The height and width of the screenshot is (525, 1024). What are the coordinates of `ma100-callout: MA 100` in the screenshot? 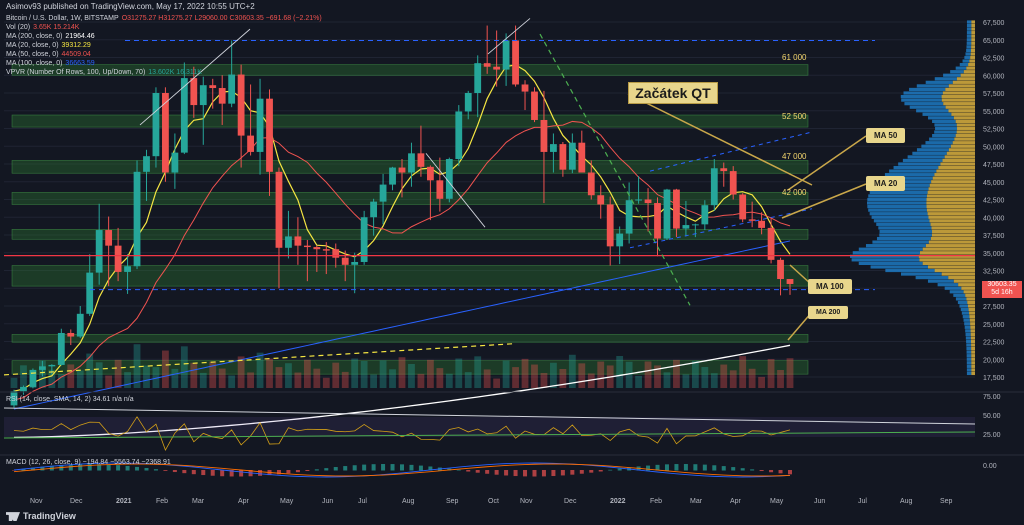 It's located at (830, 286).